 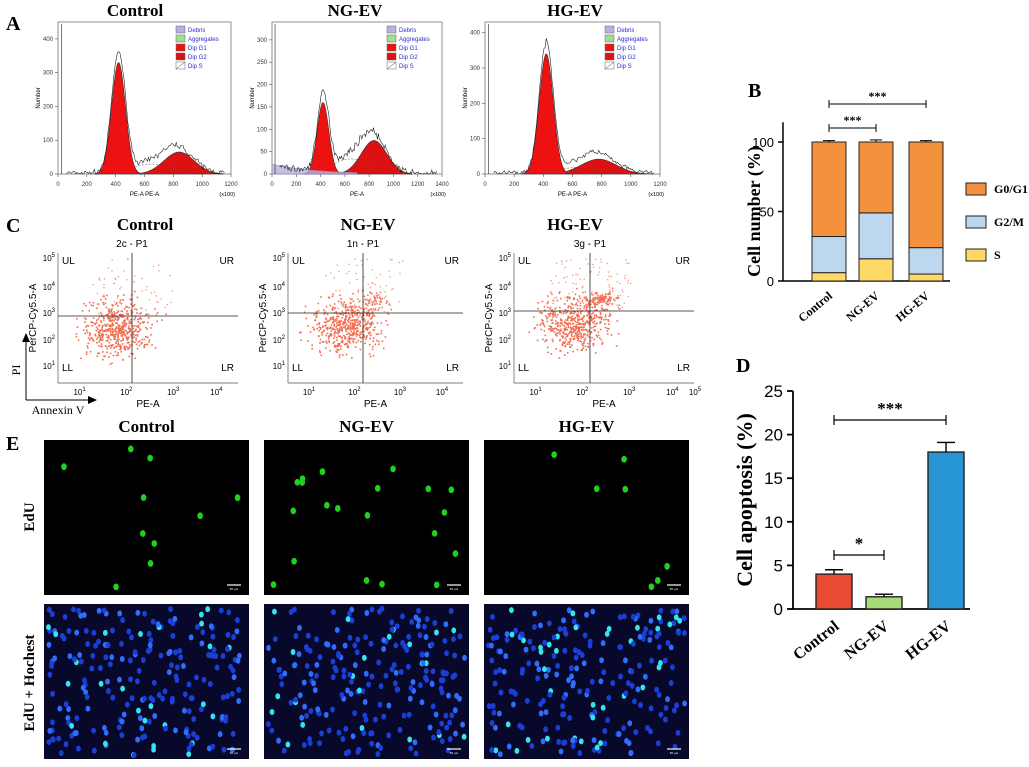 What do you see at coordinates (778, 565) in the screenshot?
I see `d-ytick-label: 5` at bounding box center [778, 565].